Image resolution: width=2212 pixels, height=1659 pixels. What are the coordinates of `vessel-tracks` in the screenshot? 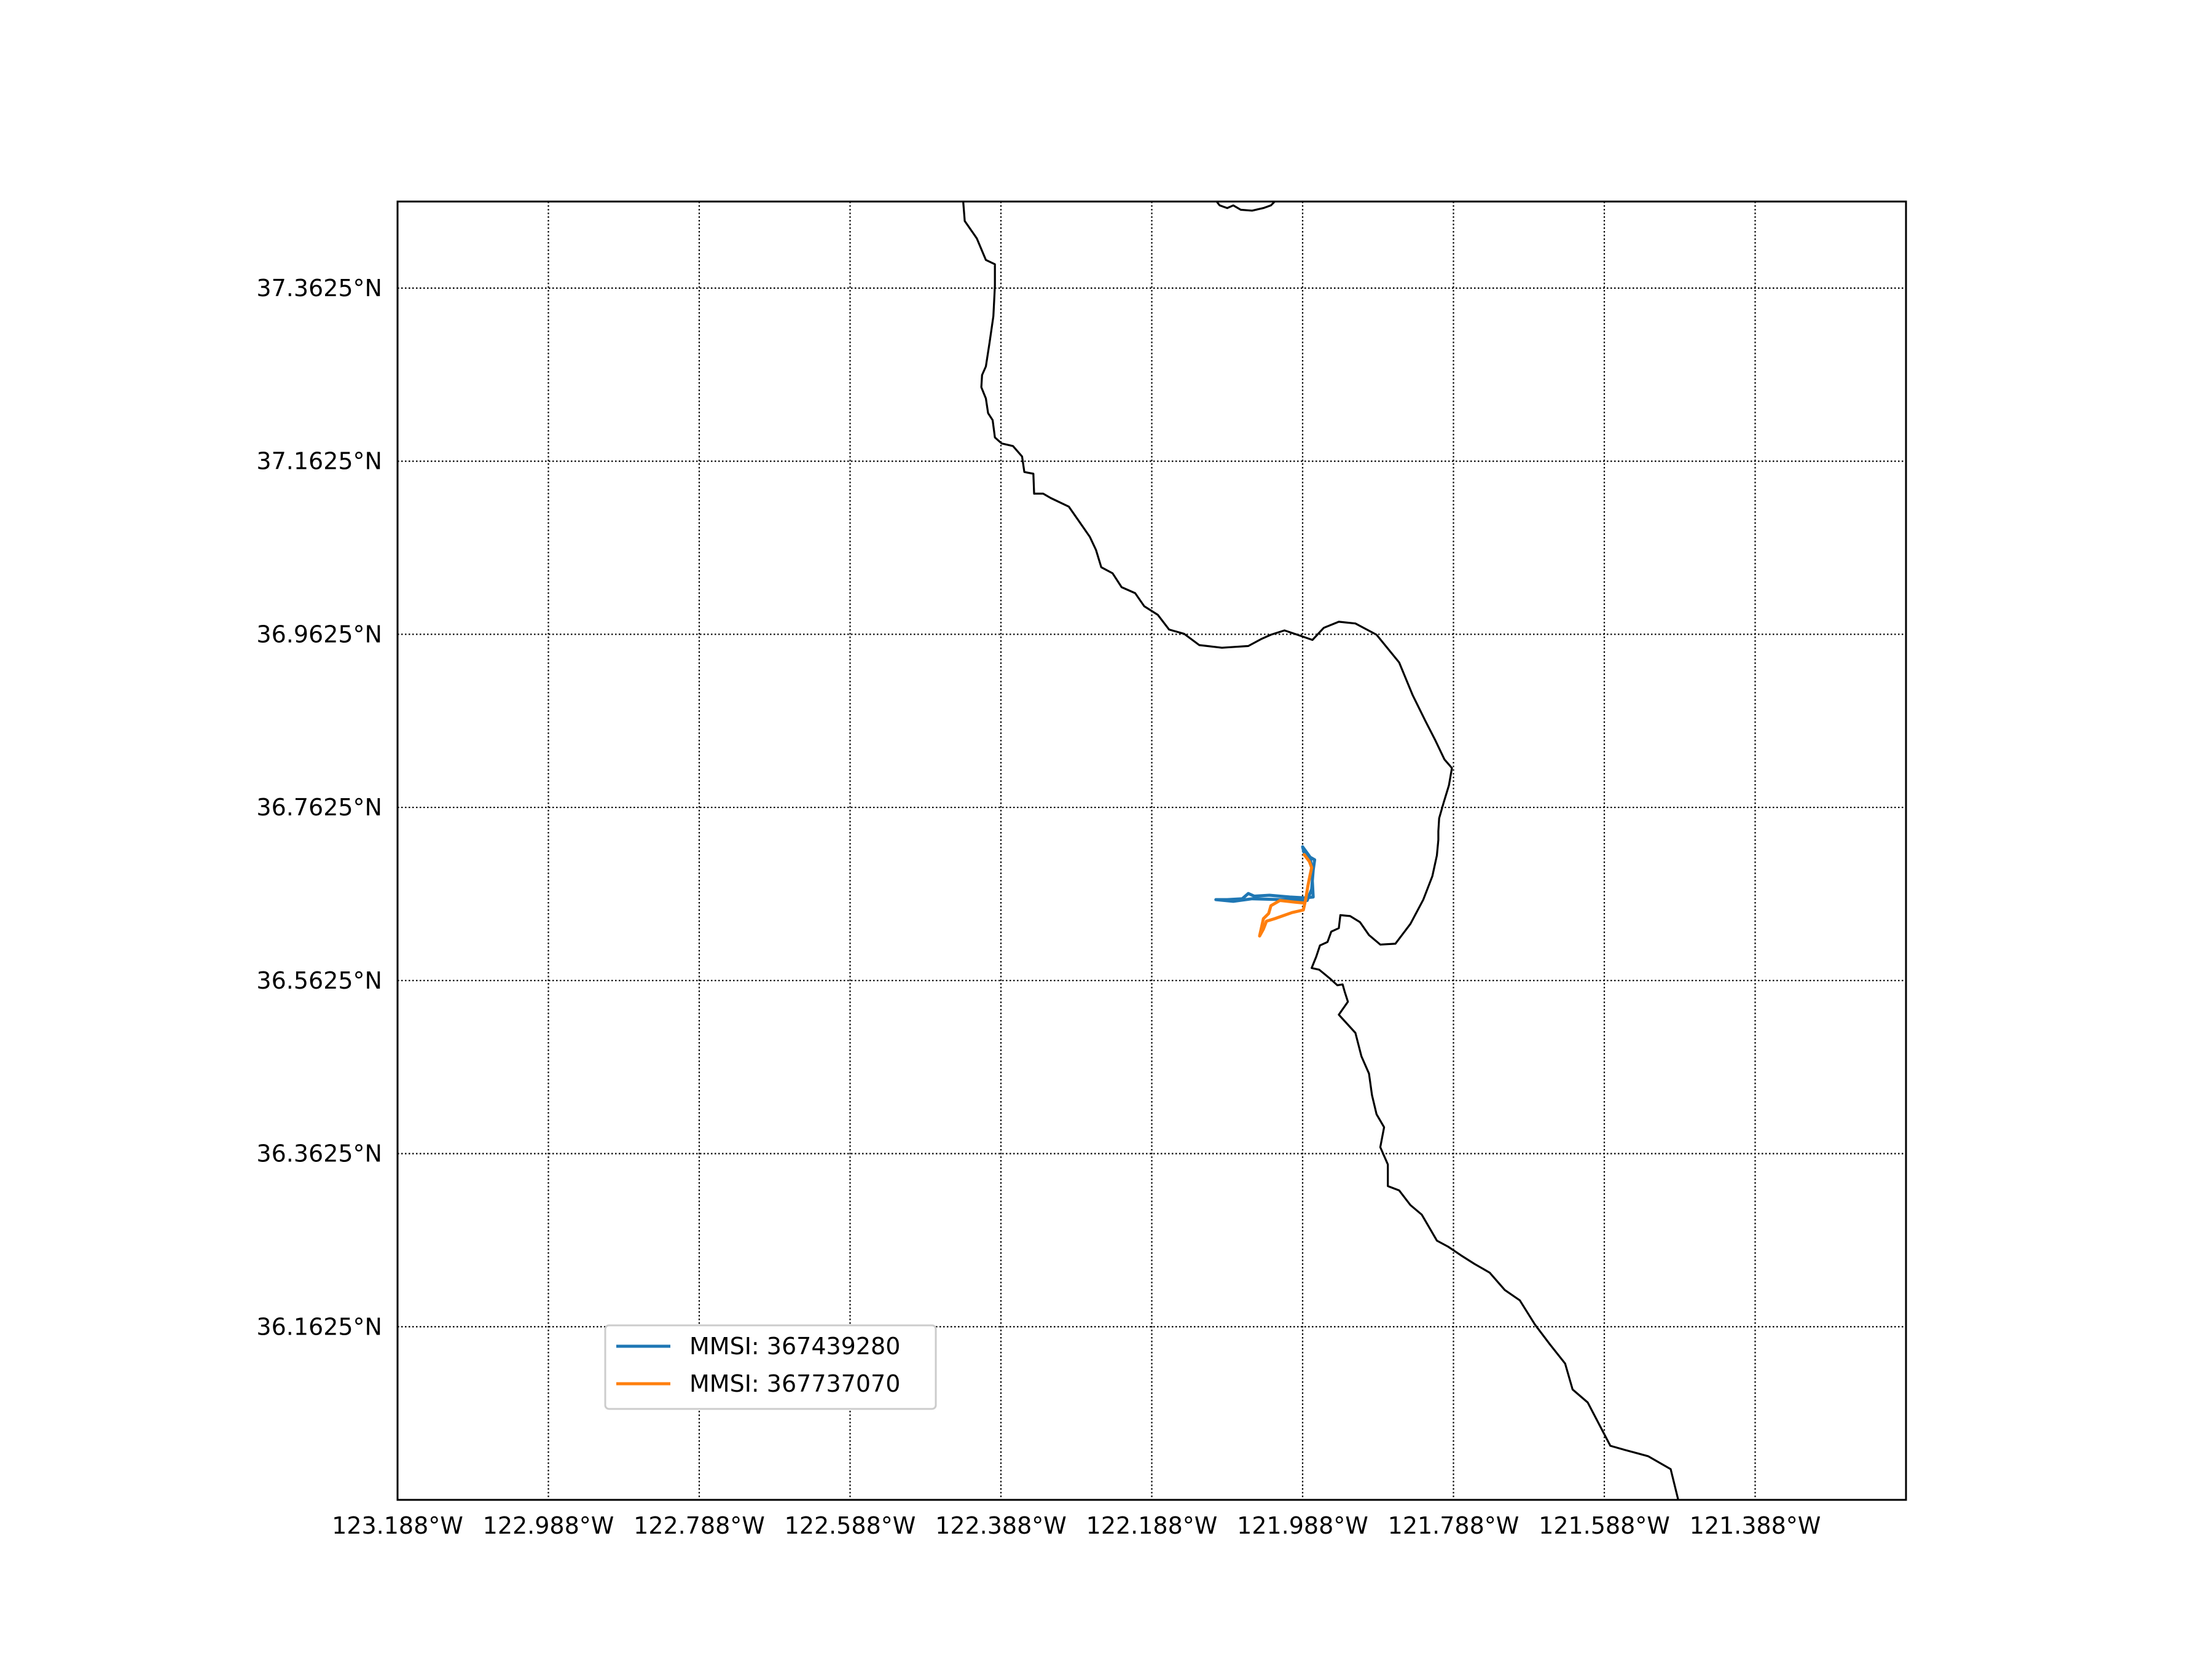 It's located at (1265, 891).